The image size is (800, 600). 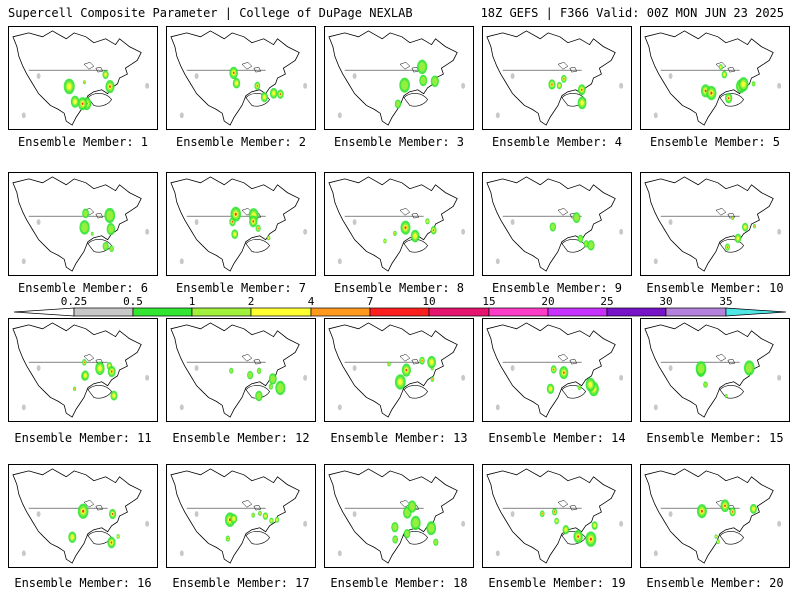 I want to click on ensemble-member-label: Ensemble Member: 14, so click(x=557, y=438).